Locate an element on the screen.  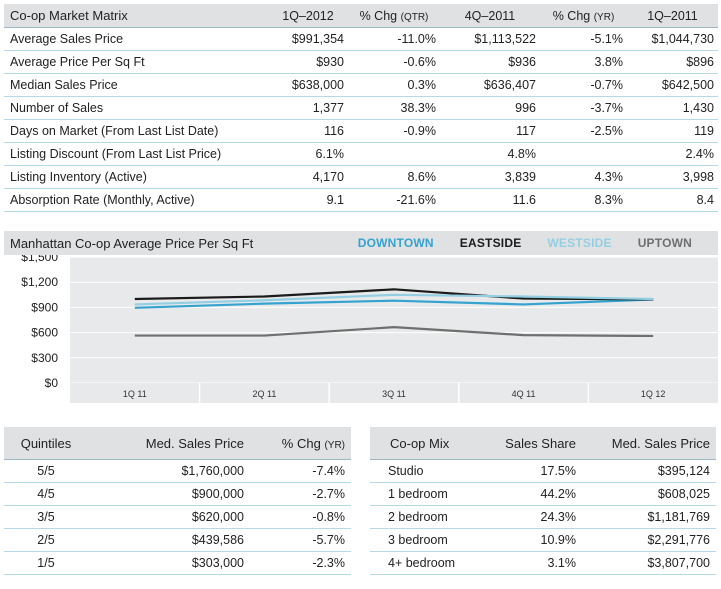
metric-value: 6.1% is located at coordinates (330, 154).